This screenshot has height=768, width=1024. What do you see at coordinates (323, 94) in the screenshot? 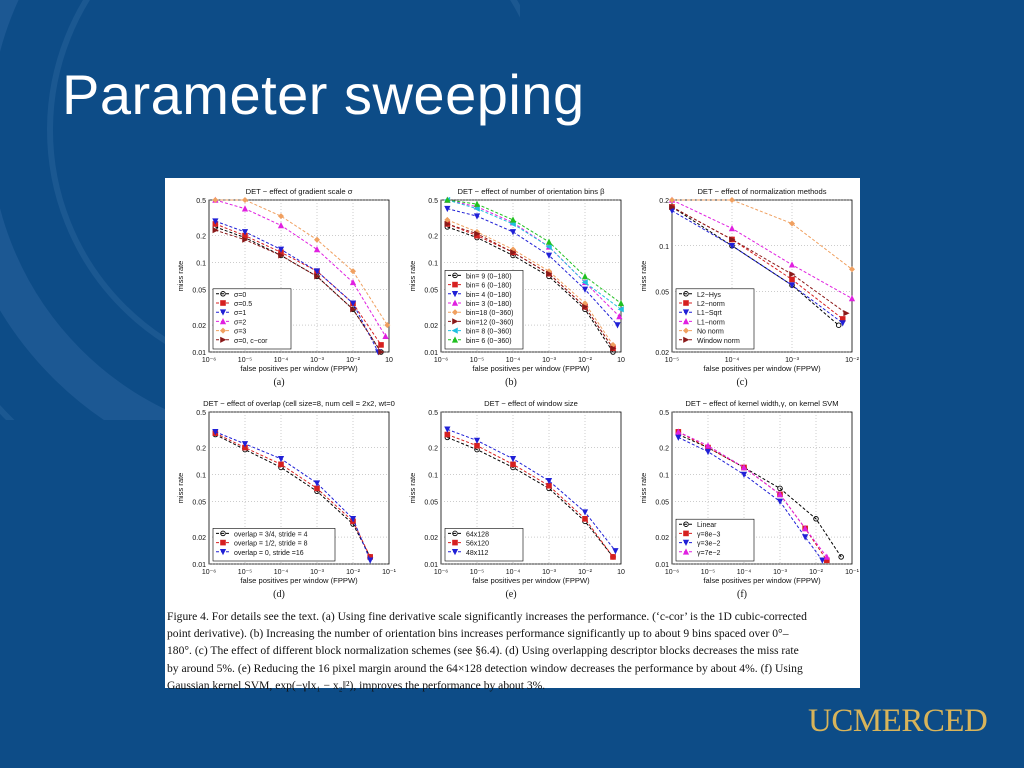
I see `slide-title: Parameter sweeping` at bounding box center [323, 94].